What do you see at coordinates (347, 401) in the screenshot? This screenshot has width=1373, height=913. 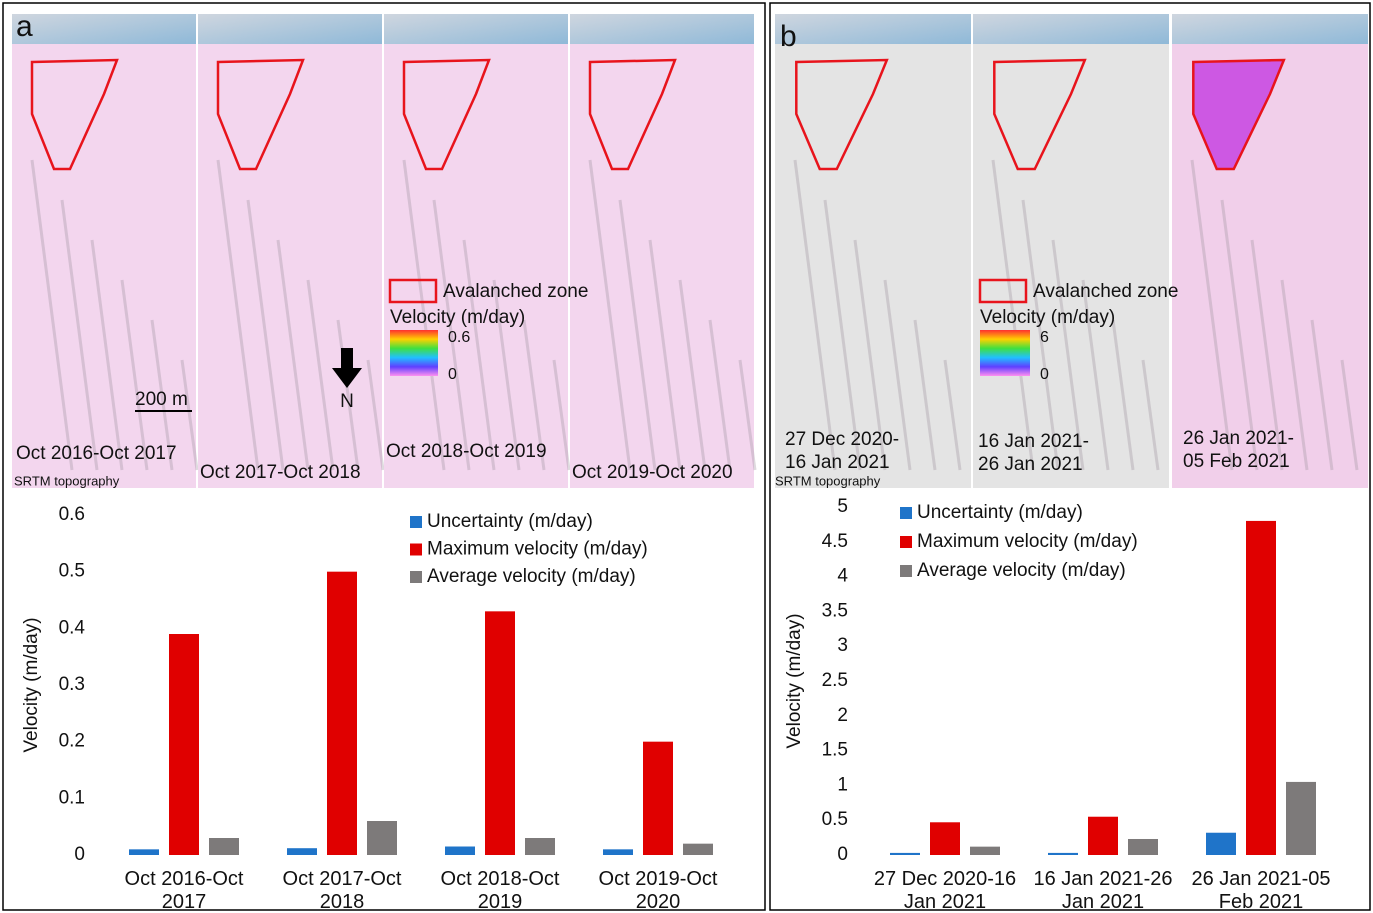 I see `north-label: N` at bounding box center [347, 401].